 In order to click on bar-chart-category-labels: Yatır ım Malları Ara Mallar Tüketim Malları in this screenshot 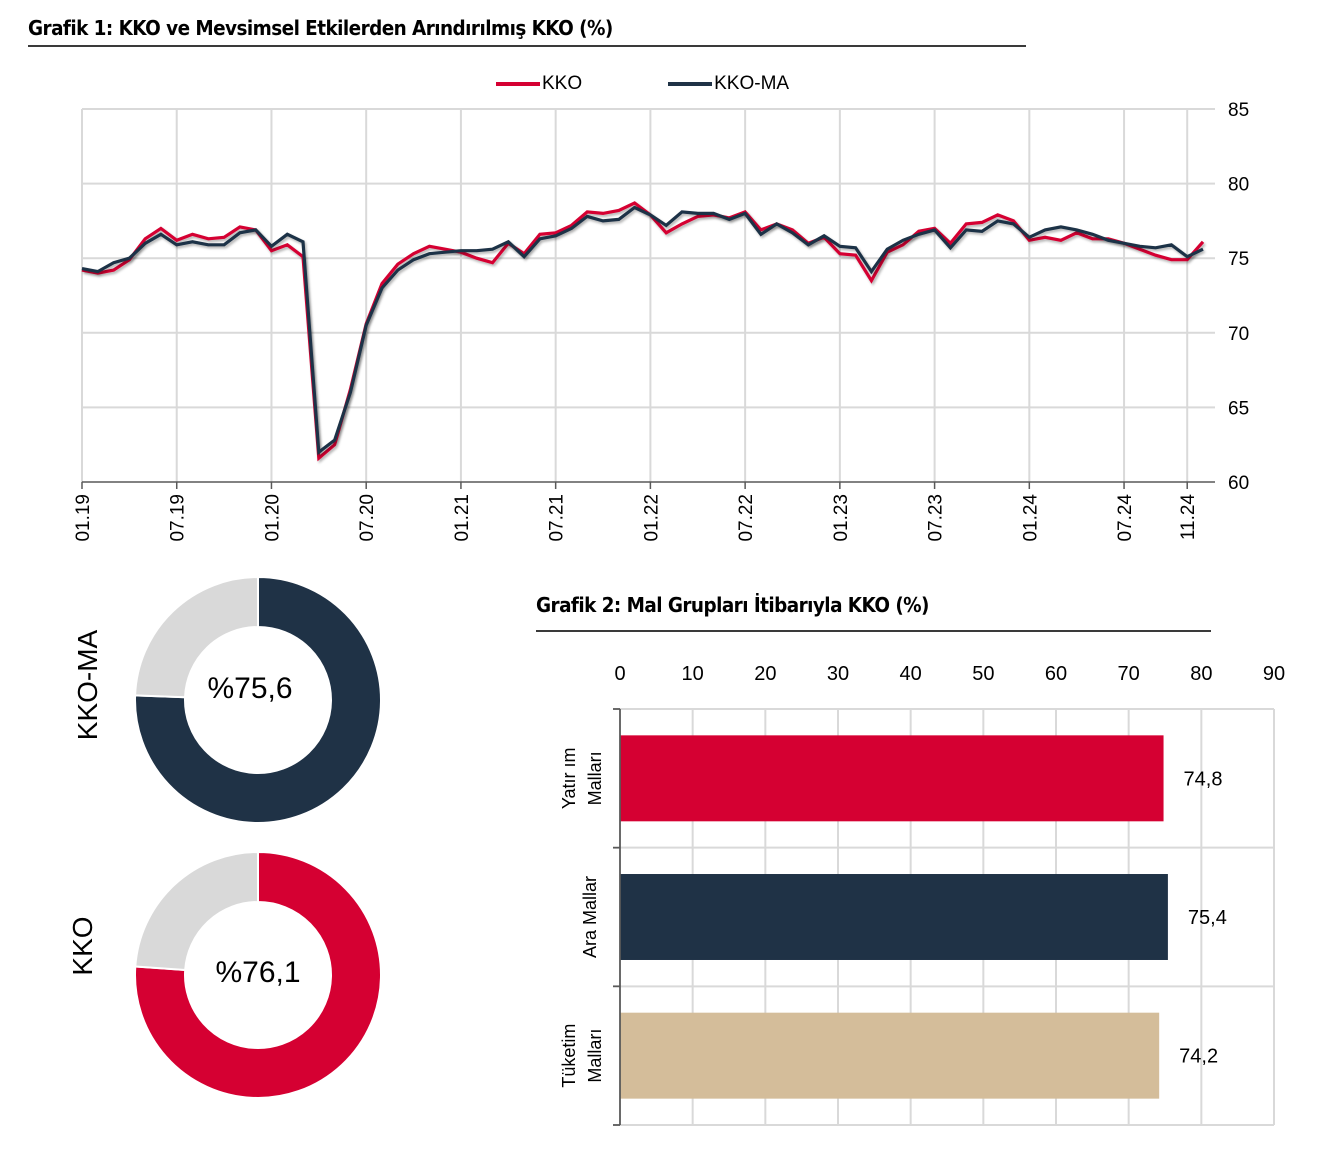, I will do `click(582, 917)`.